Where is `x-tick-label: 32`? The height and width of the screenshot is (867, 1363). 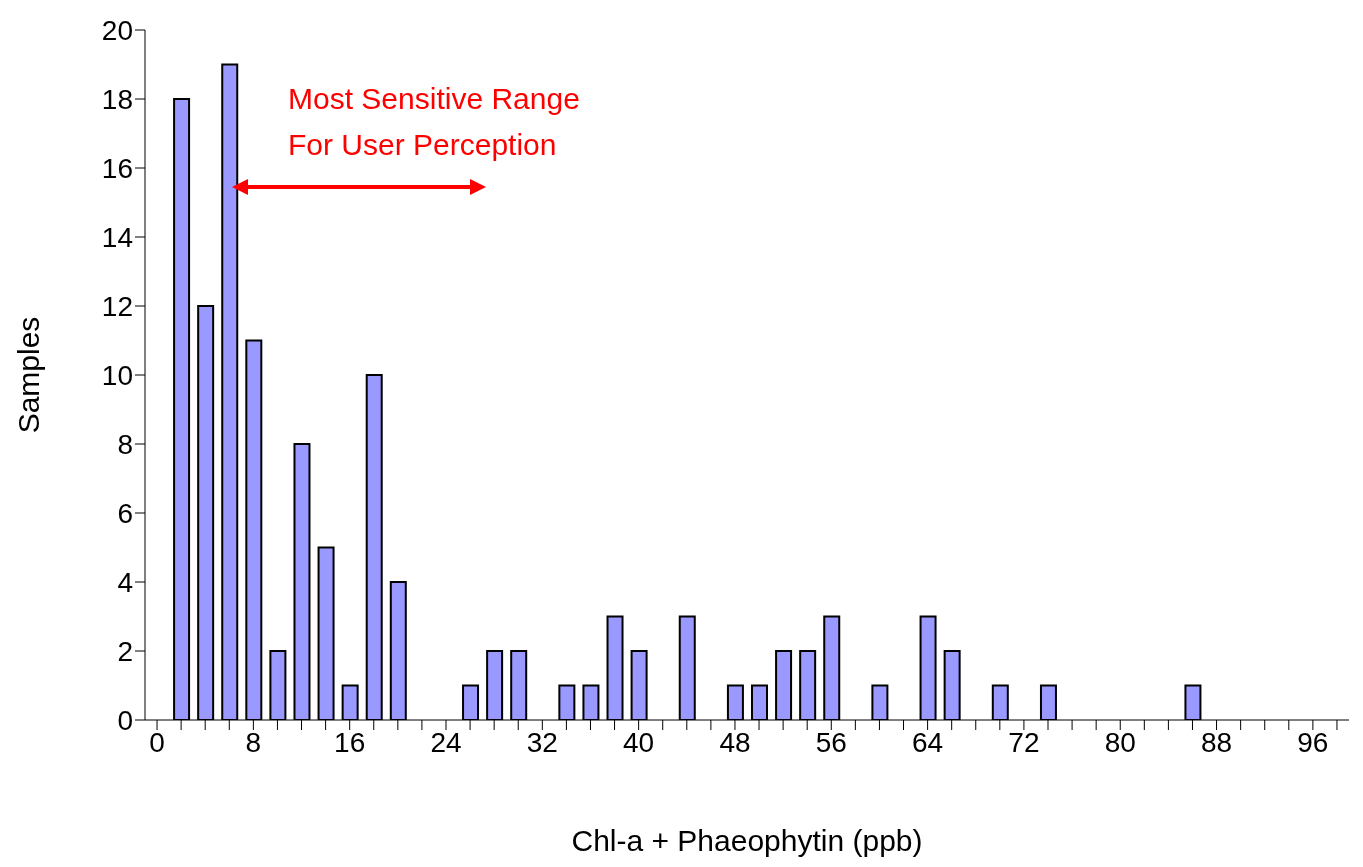
x-tick-label: 32 is located at coordinates (542, 742).